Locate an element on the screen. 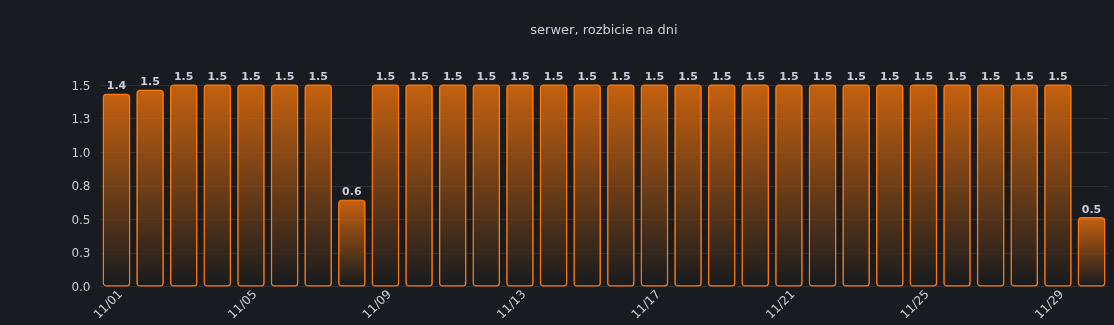 The image size is (1114, 325). y-tick-label: 0.3 is located at coordinates (81, 253).